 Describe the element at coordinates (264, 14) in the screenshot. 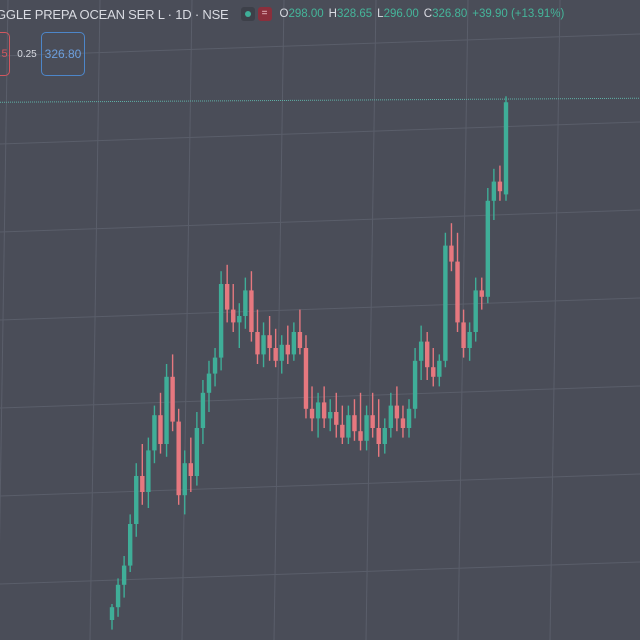

I see `legend-menu-icon: =` at that location.